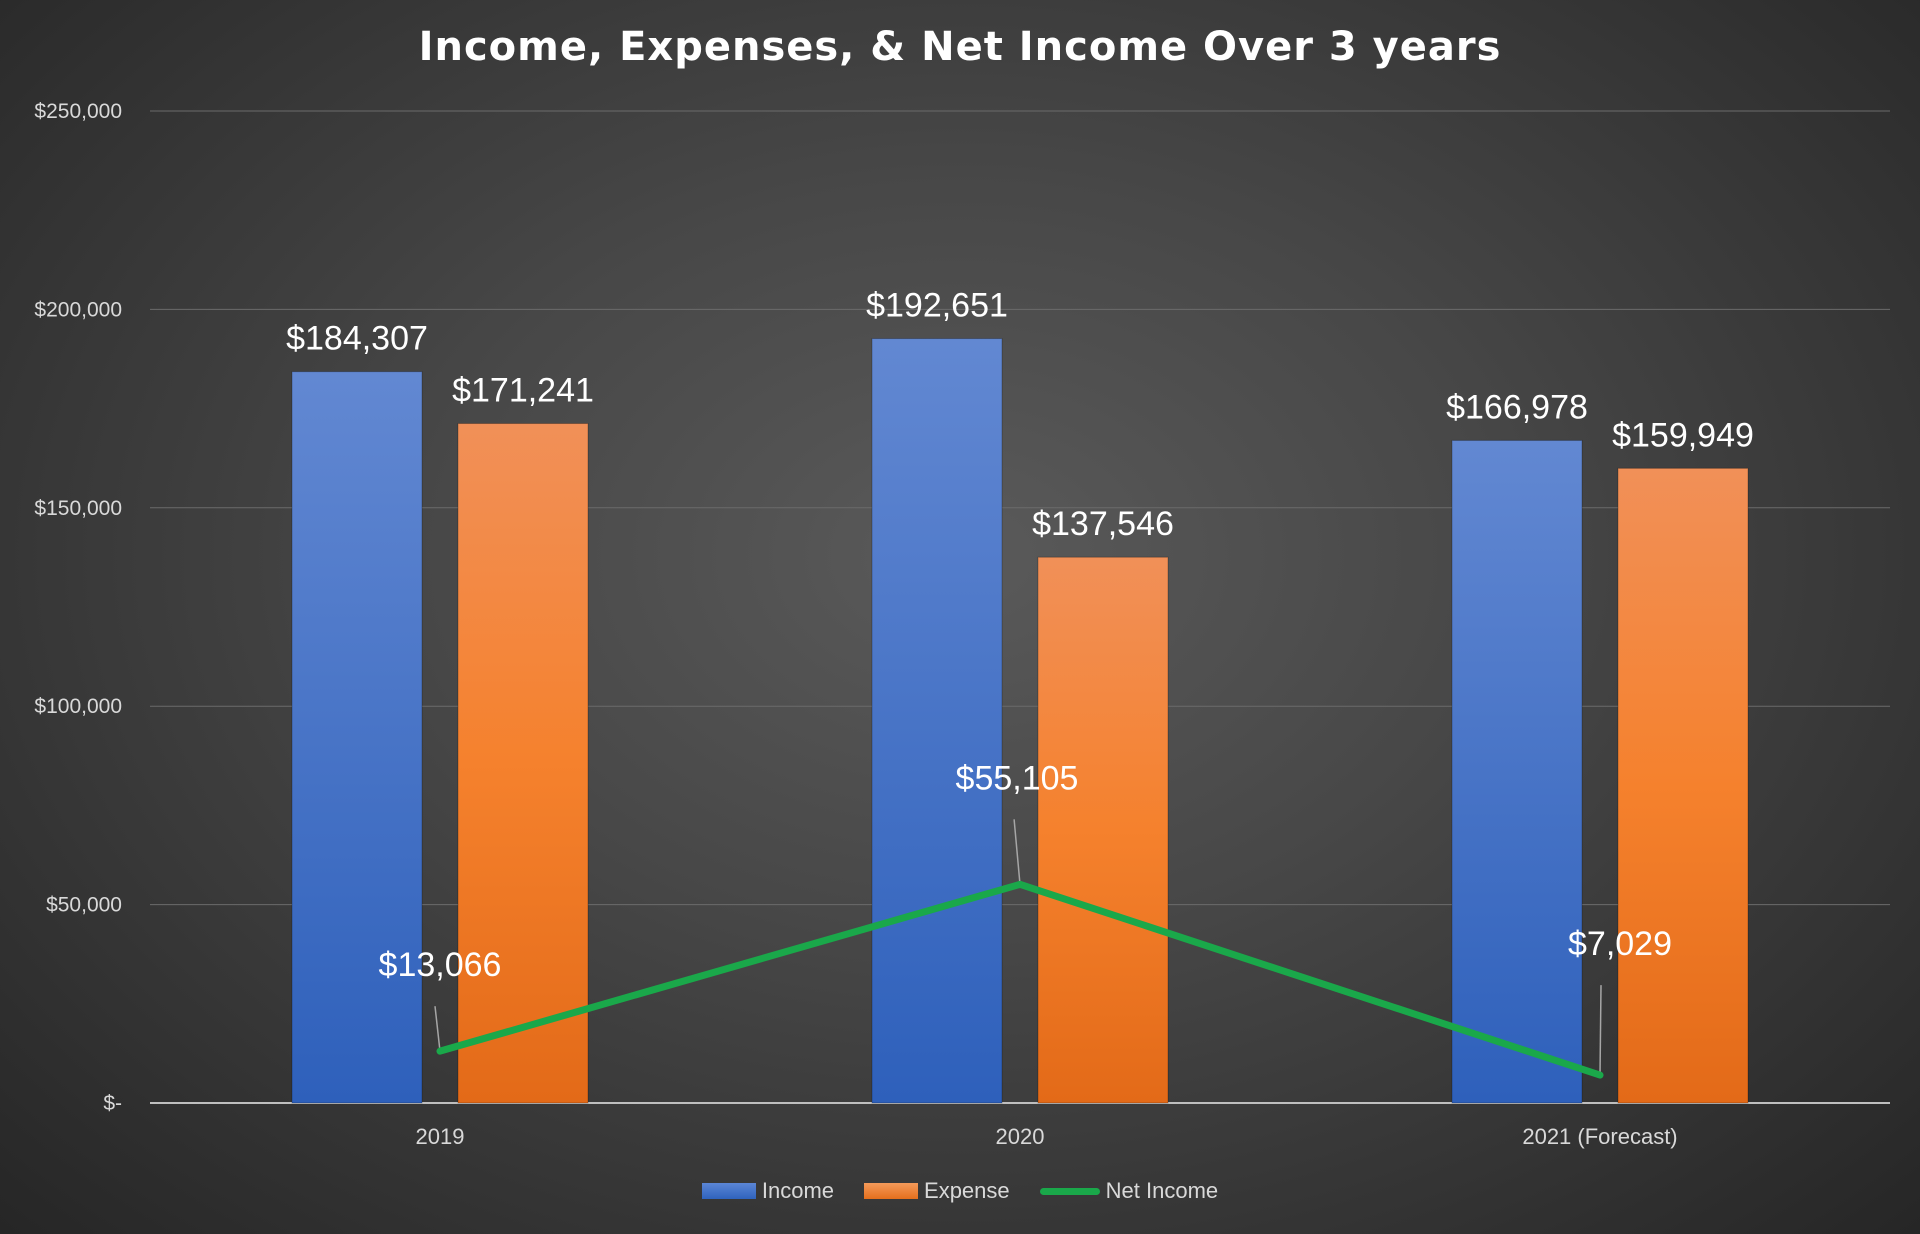  I want to click on line-net-income, so click(1020, 979).